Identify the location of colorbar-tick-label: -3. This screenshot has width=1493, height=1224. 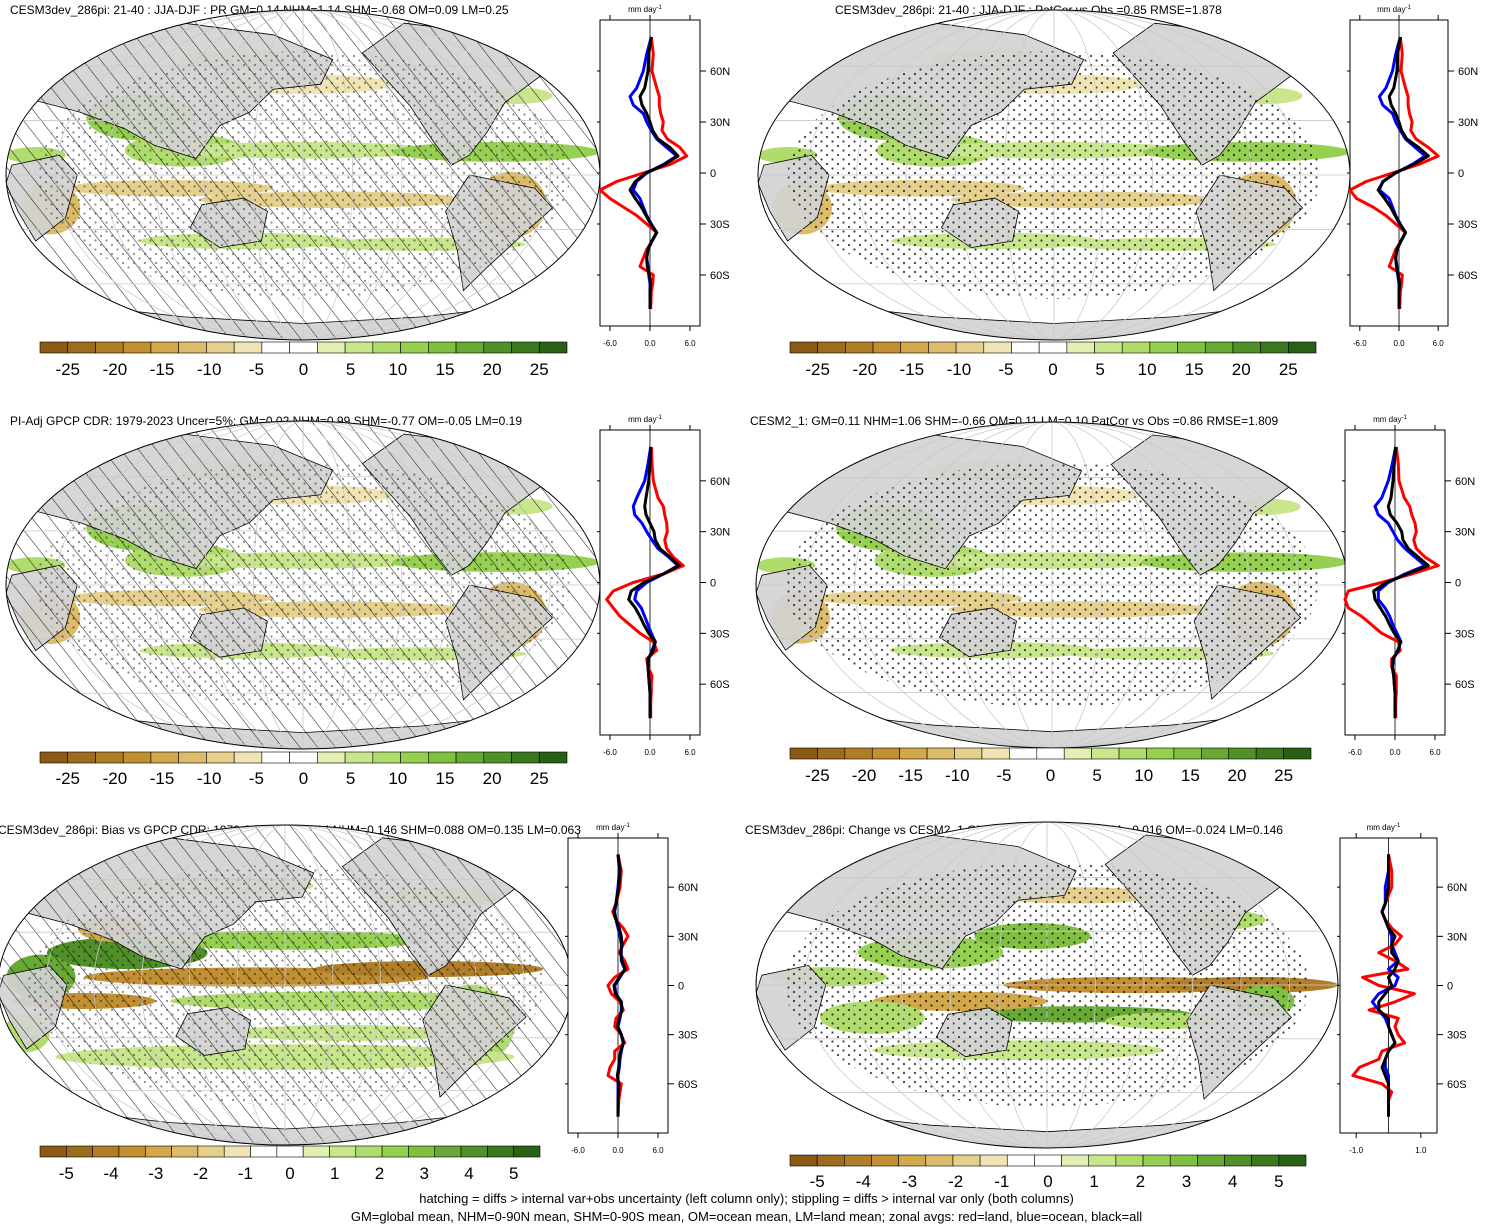
(155, 1173).